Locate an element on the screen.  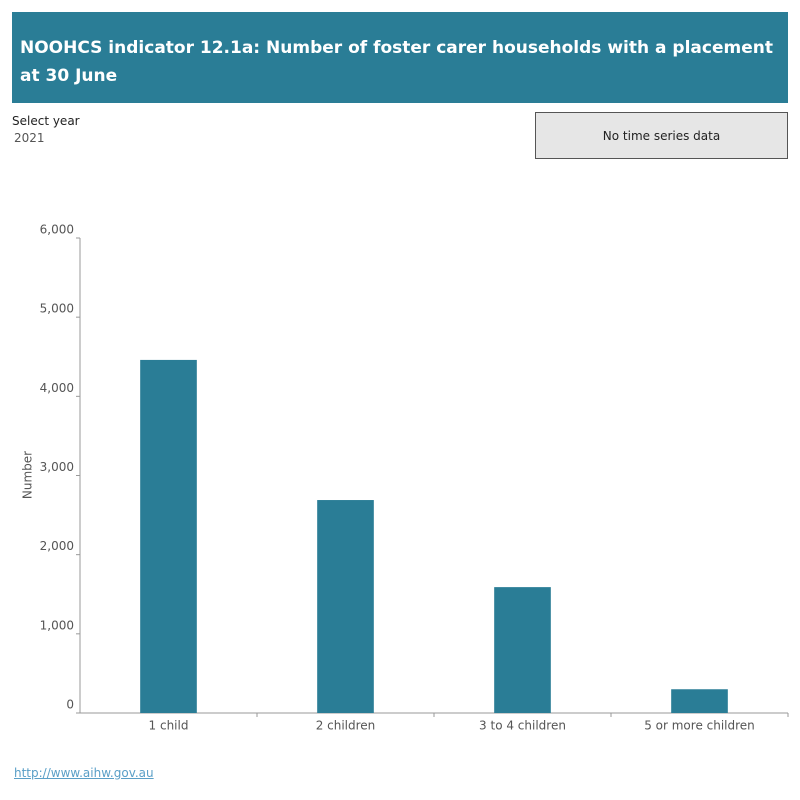
y-tick-label: 6,000 is located at coordinates (57, 230).